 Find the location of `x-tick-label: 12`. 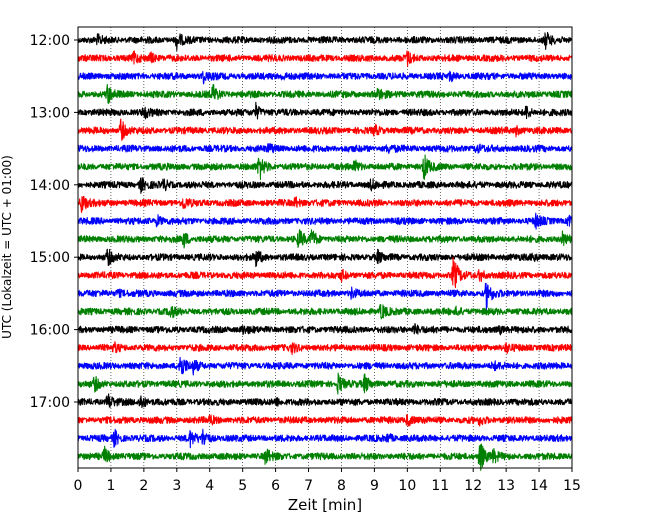

x-tick-label: 12 is located at coordinates (473, 486).